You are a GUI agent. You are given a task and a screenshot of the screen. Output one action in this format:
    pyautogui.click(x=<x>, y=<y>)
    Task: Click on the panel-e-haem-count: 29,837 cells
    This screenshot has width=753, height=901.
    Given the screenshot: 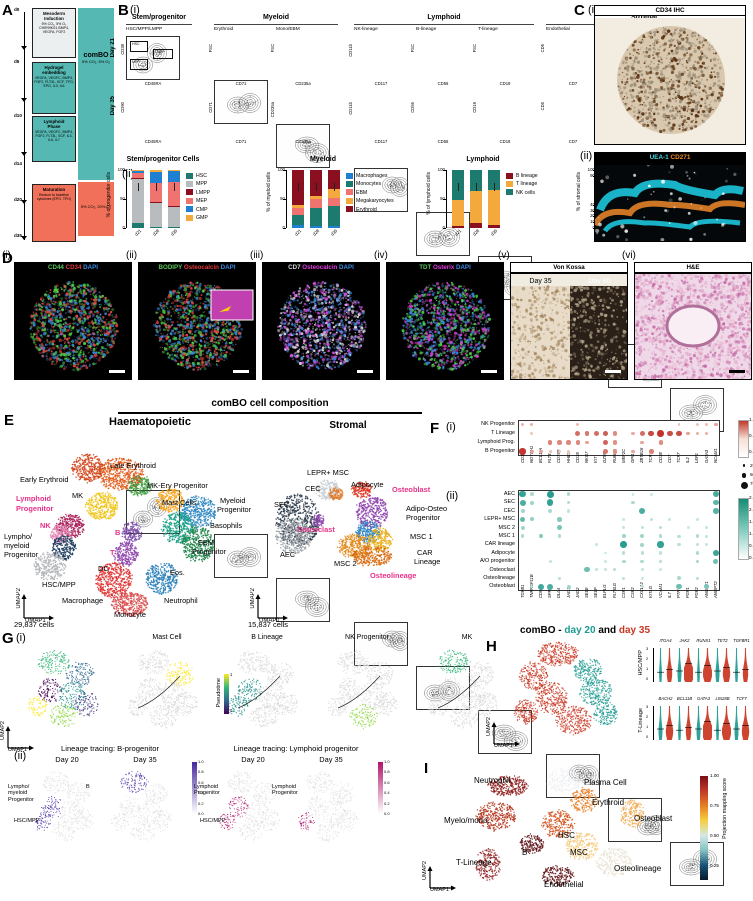 What is the action you would take?
    pyautogui.click(x=34, y=624)
    